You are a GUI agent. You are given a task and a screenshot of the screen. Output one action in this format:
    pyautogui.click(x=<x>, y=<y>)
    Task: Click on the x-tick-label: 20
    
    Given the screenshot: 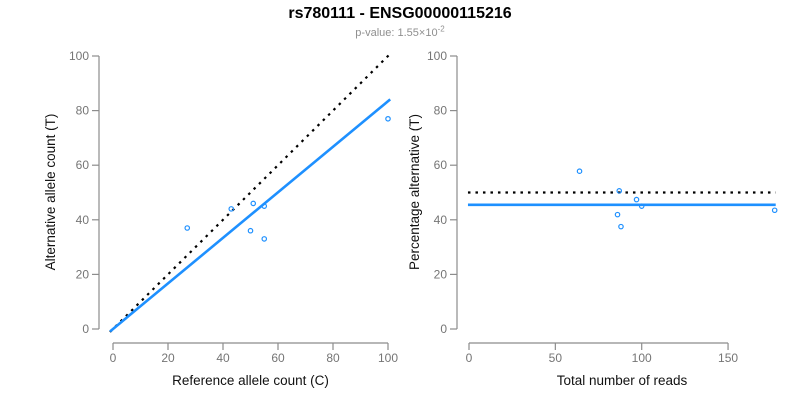 What is the action you would take?
    pyautogui.click(x=168, y=358)
    